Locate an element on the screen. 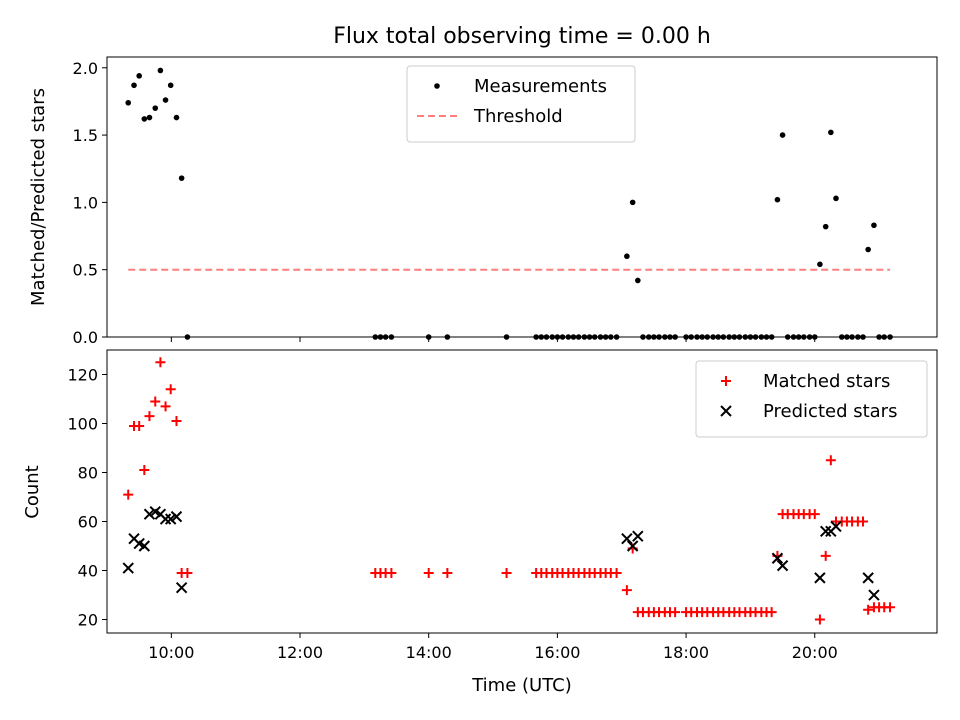  bottom-ytick-label: 20 is located at coordinates (88, 620).